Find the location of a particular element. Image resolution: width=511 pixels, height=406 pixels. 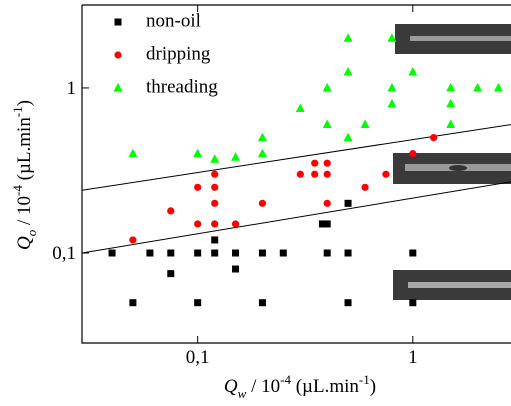

x-label-part: ) is located at coordinates (373, 386).